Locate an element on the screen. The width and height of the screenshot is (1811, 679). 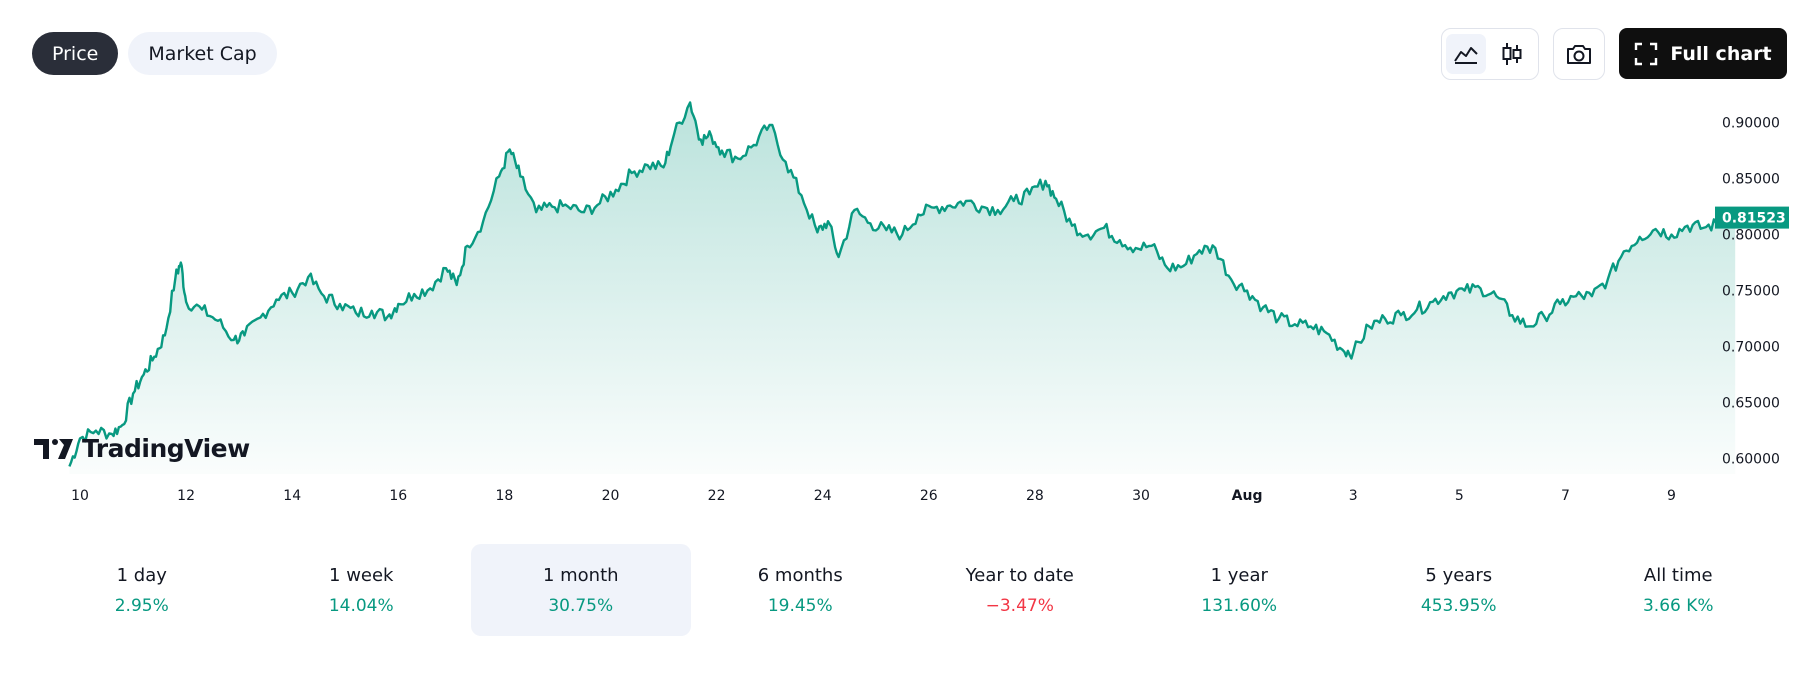
period-1-month: 1 month 30.75% is located at coordinates (581, 590).